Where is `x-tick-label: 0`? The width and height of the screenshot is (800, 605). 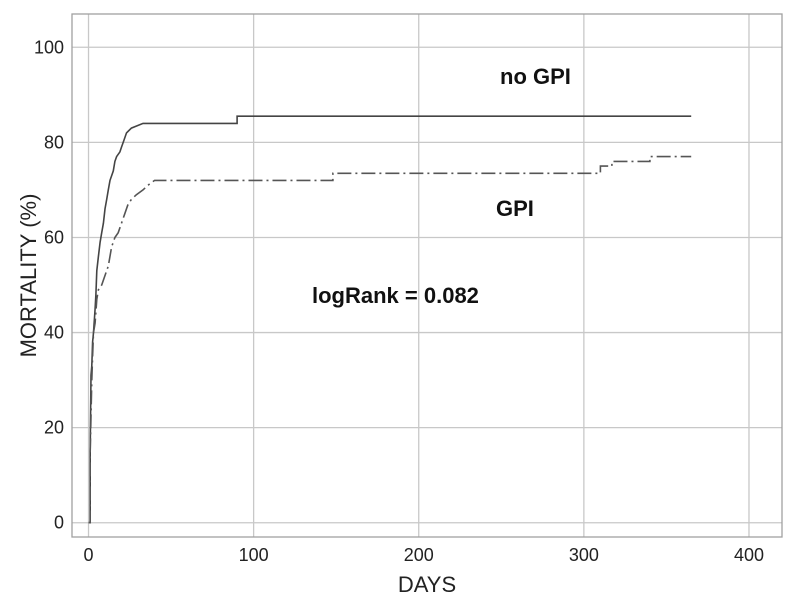
x-tick-label: 0 is located at coordinates (89, 555).